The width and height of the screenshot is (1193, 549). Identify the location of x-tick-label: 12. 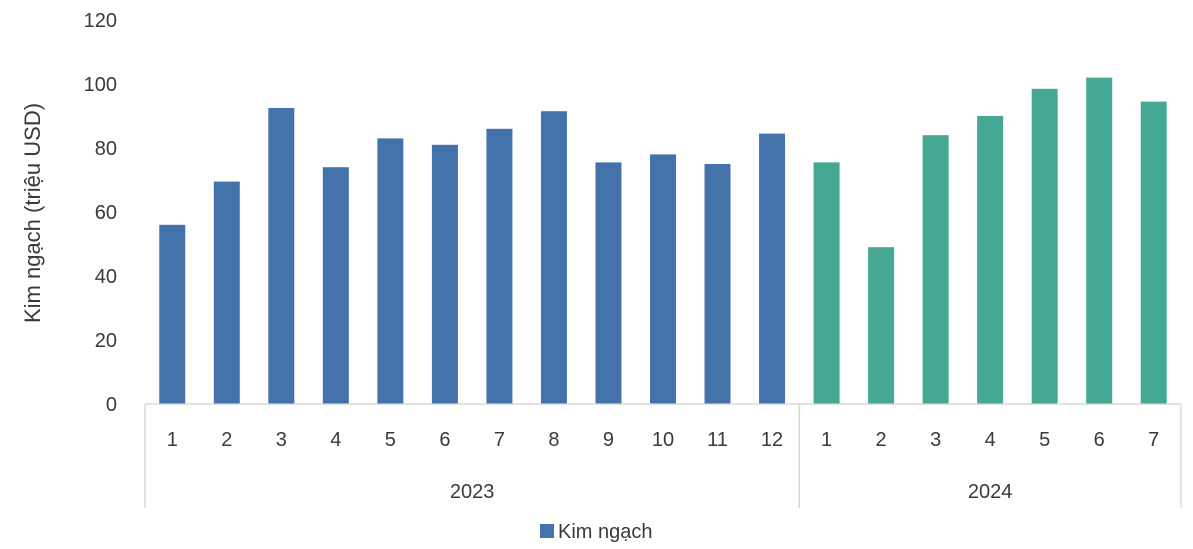
(772, 440).